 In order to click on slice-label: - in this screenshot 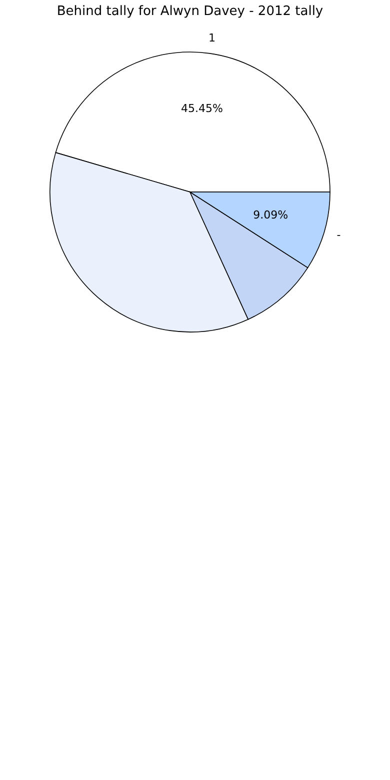, I will do `click(338, 235)`.